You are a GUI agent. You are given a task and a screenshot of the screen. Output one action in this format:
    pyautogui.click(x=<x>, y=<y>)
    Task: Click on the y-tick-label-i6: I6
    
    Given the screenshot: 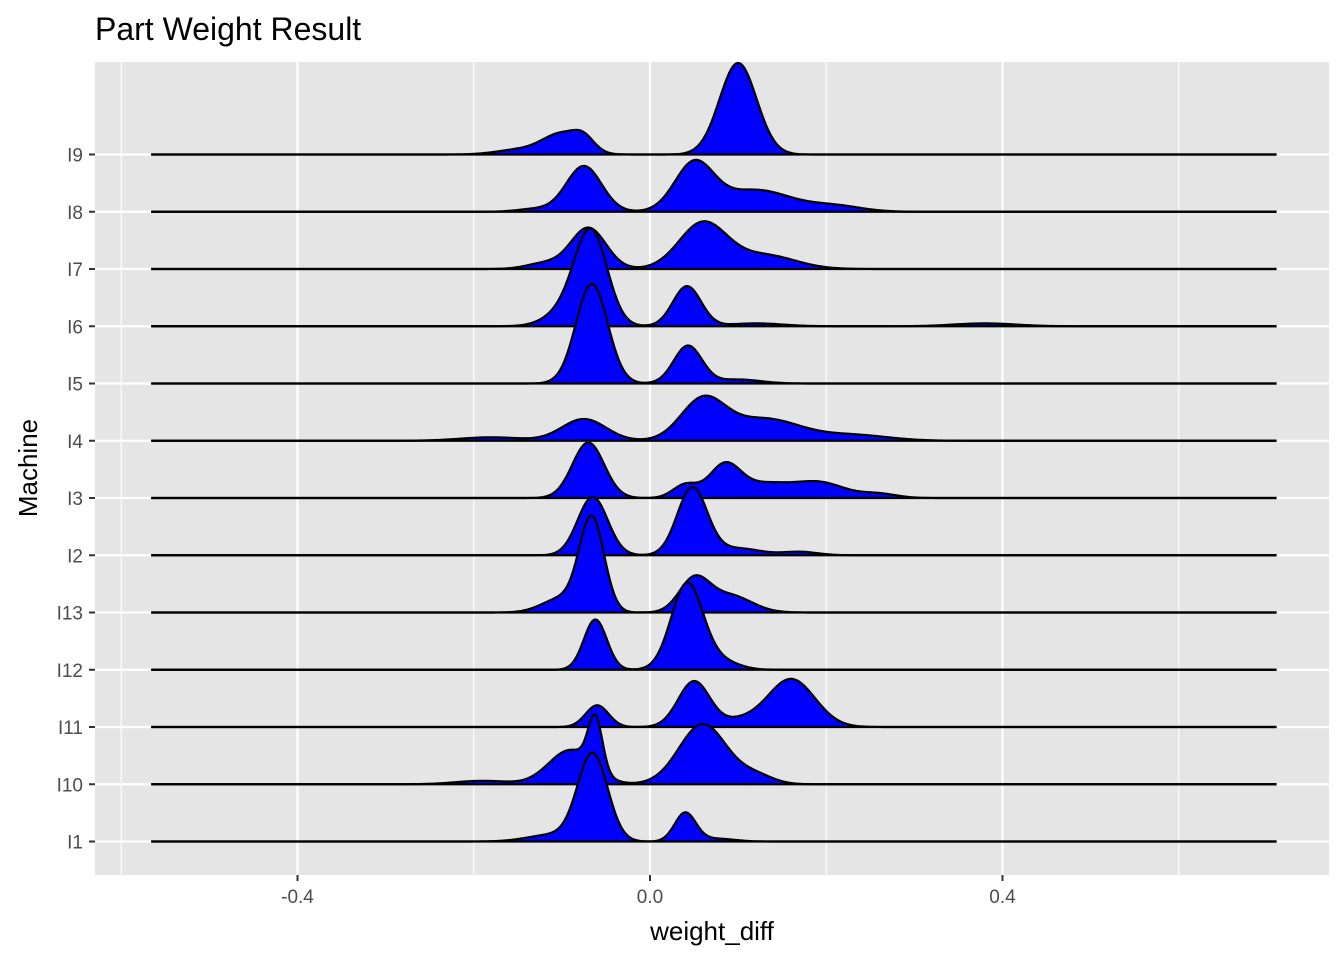 What is the action you would take?
    pyautogui.click(x=75, y=327)
    